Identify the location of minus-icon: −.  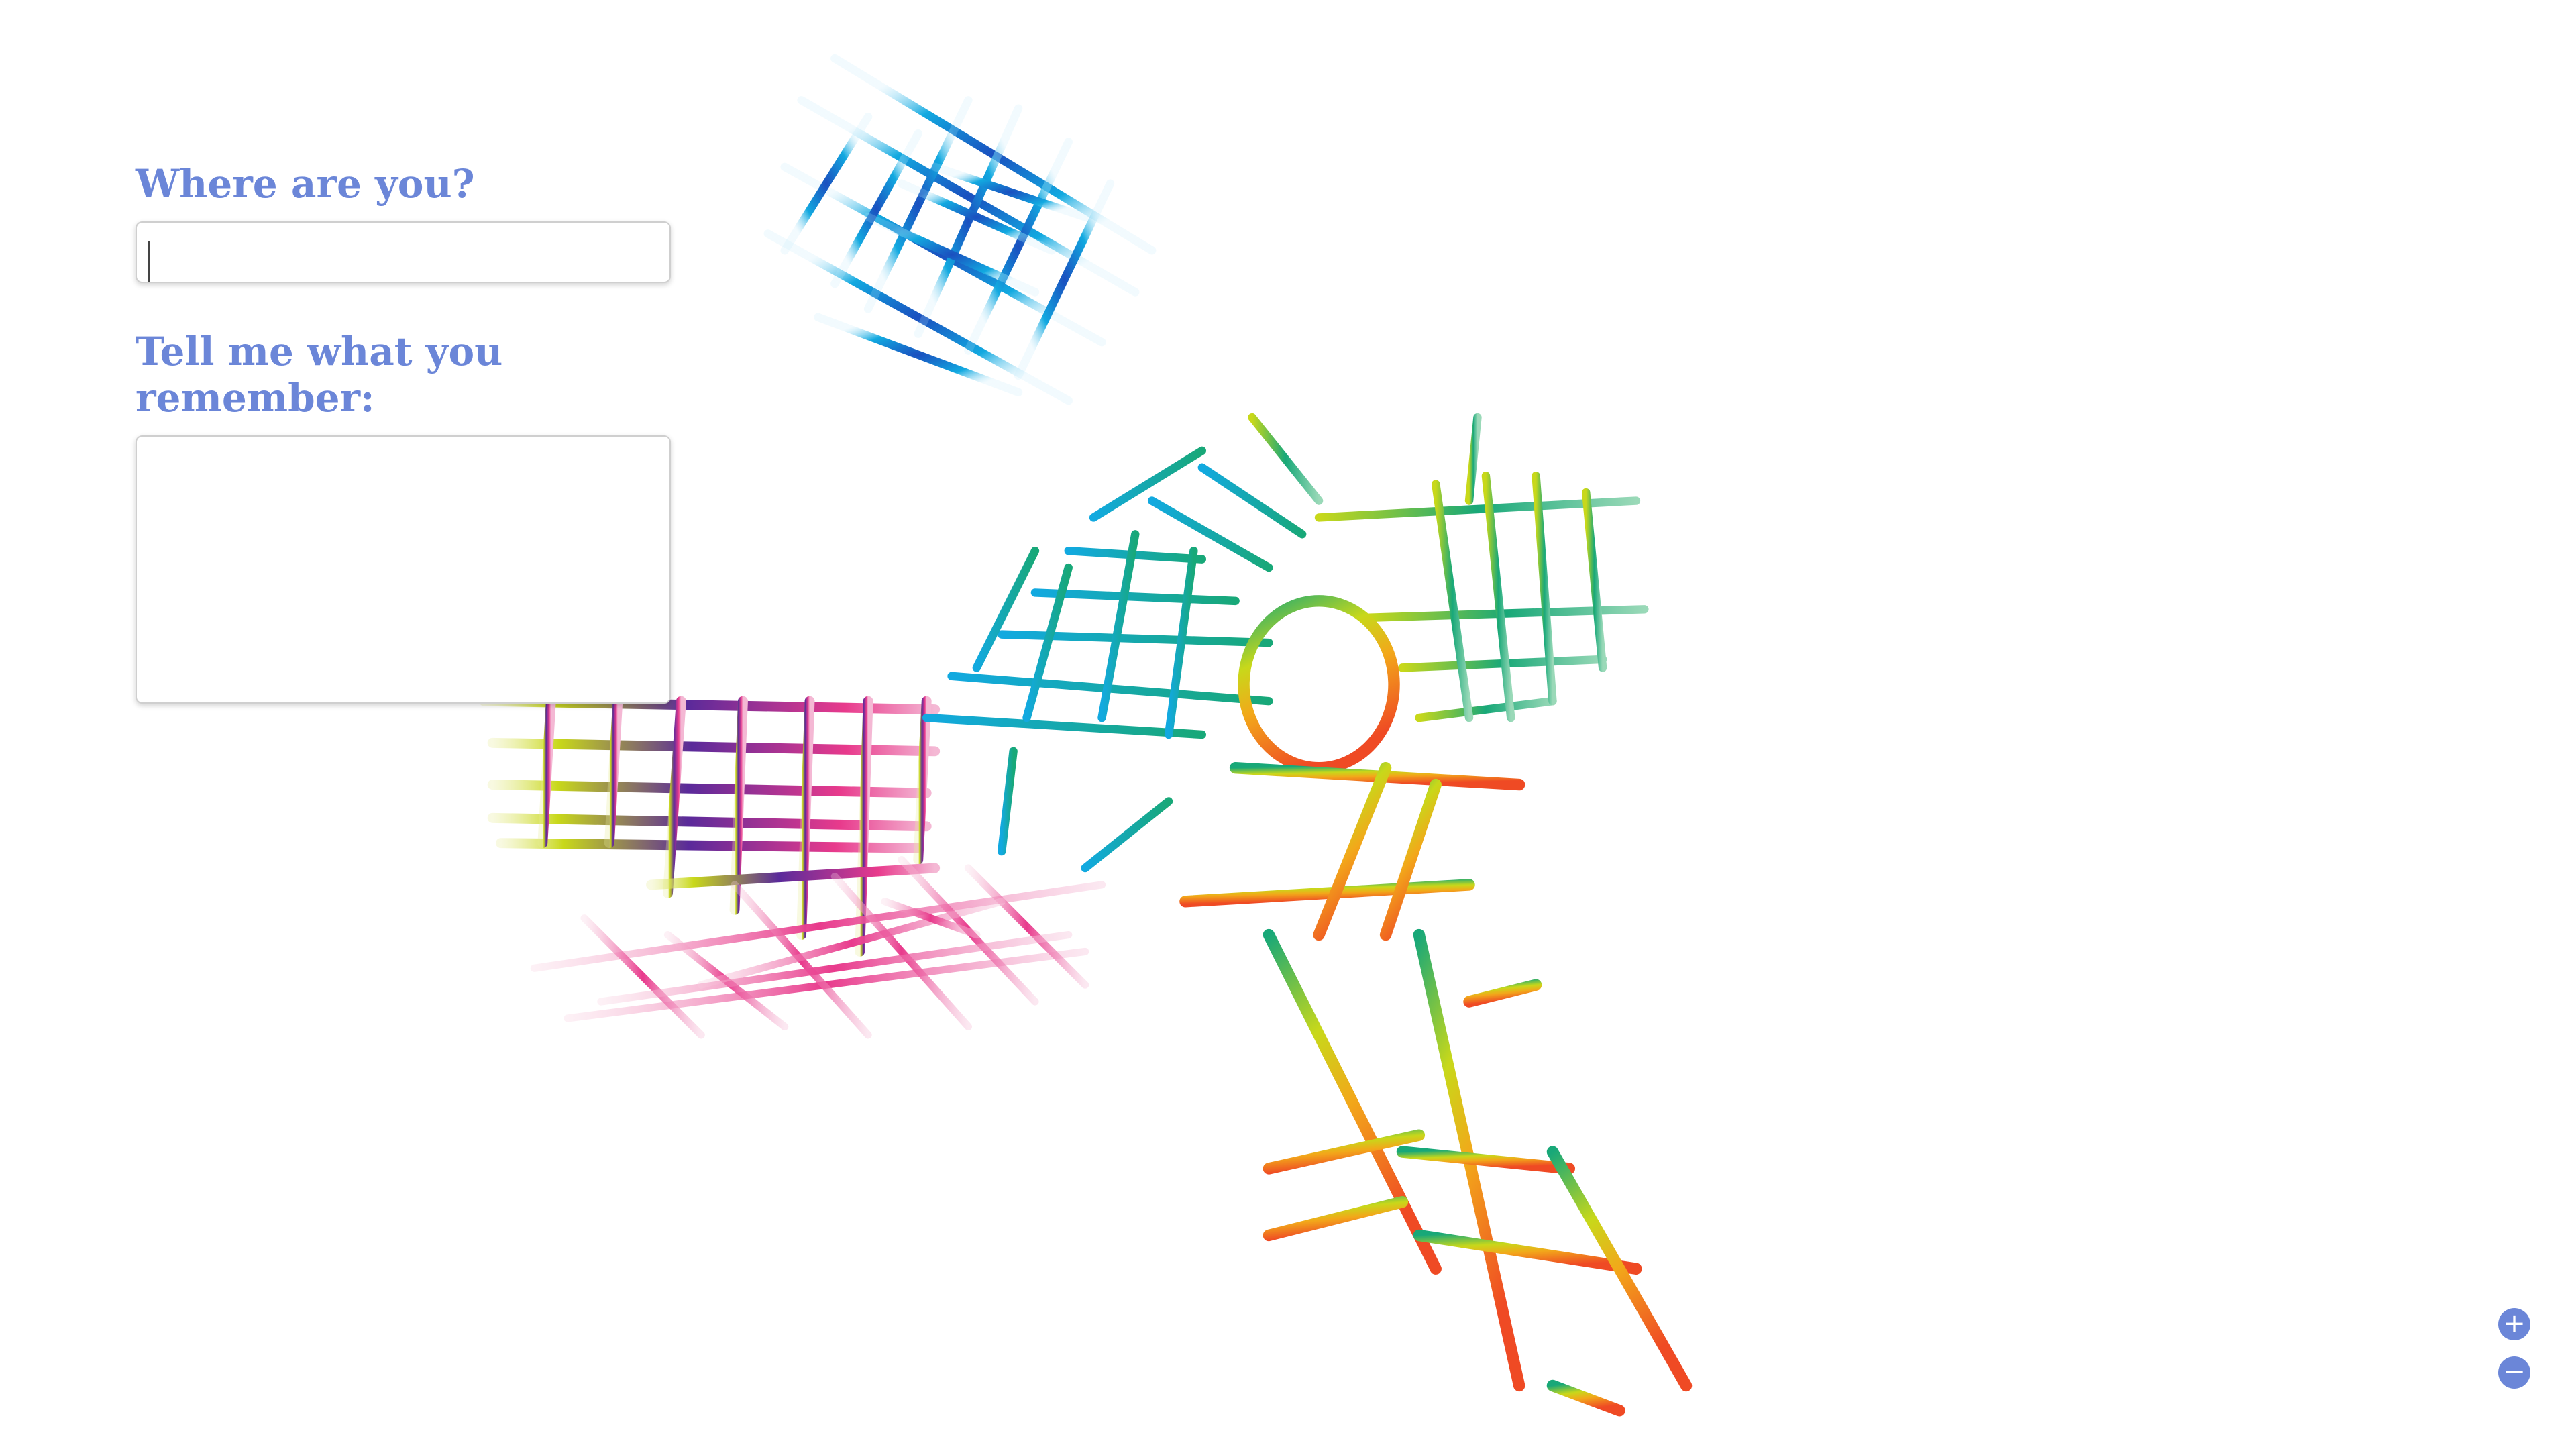
(2514, 1371).